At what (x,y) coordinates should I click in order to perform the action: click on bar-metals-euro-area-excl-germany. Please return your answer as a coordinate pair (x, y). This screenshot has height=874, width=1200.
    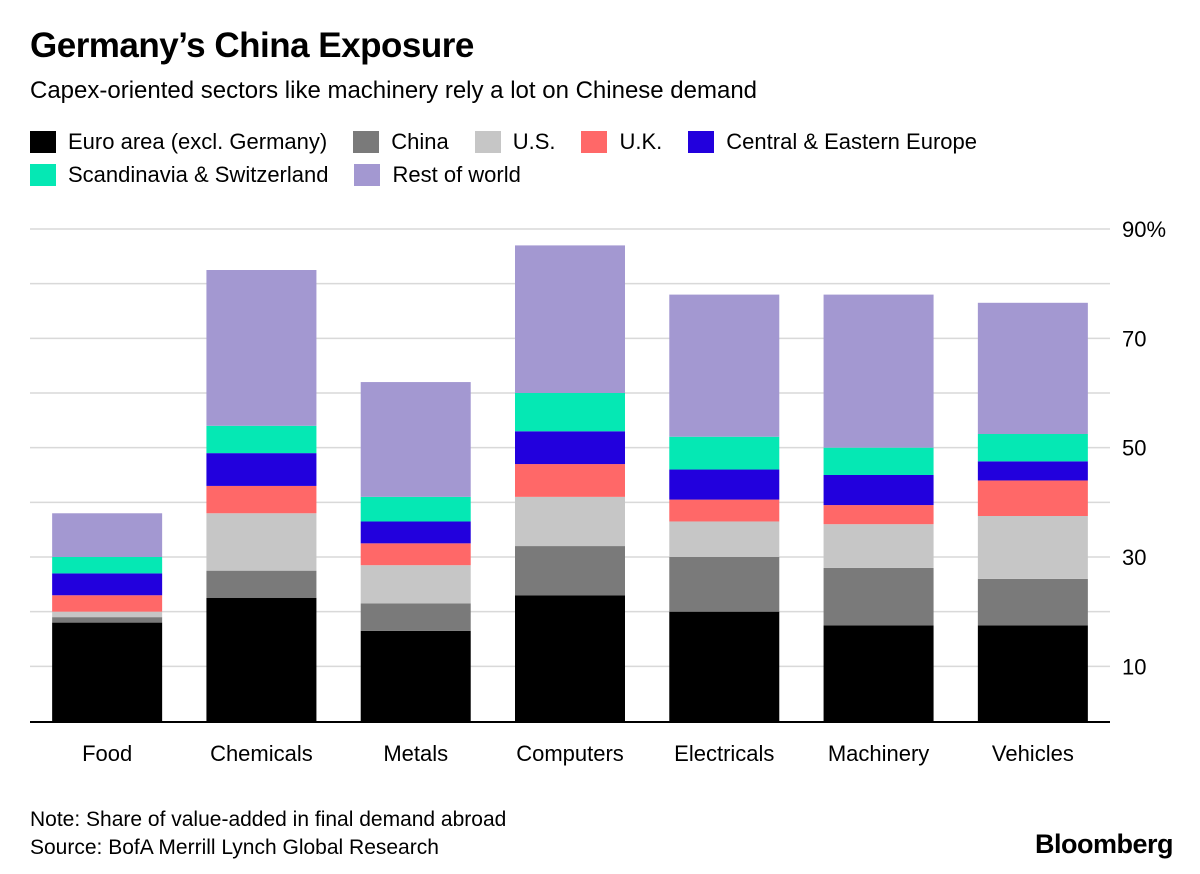
    Looking at the image, I should click on (415, 675).